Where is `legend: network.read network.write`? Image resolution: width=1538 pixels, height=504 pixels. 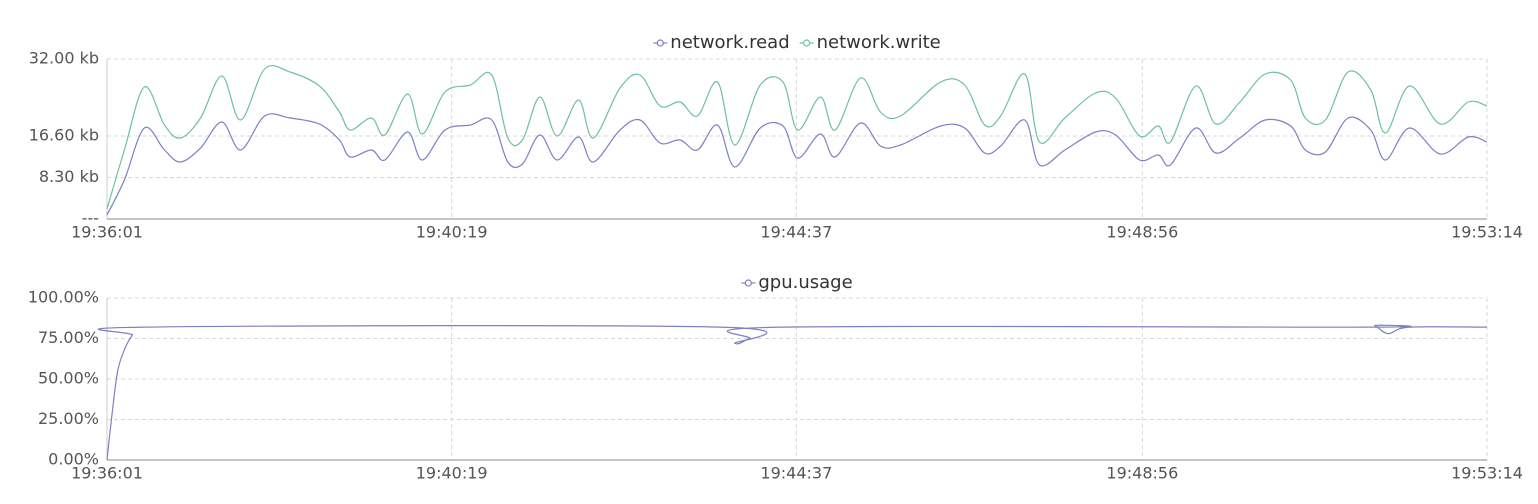 legend: network.read network.write is located at coordinates (797, 42).